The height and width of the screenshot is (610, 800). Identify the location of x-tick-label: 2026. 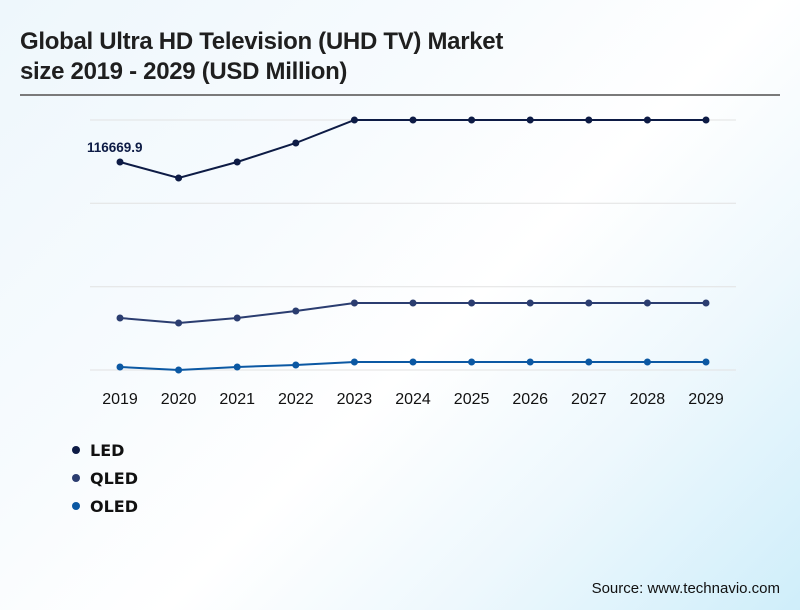
(530, 399).